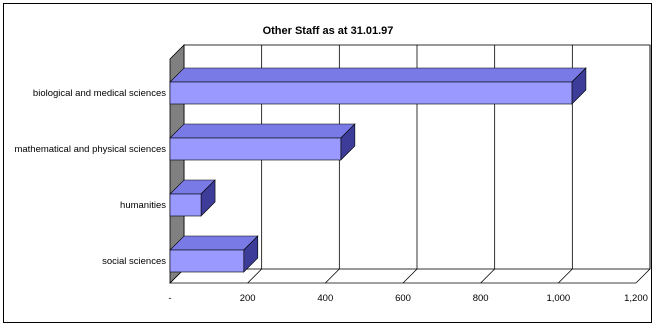 This screenshot has height=326, width=656. What do you see at coordinates (99, 93) in the screenshot?
I see `category-label: biological and medical sciences` at bounding box center [99, 93].